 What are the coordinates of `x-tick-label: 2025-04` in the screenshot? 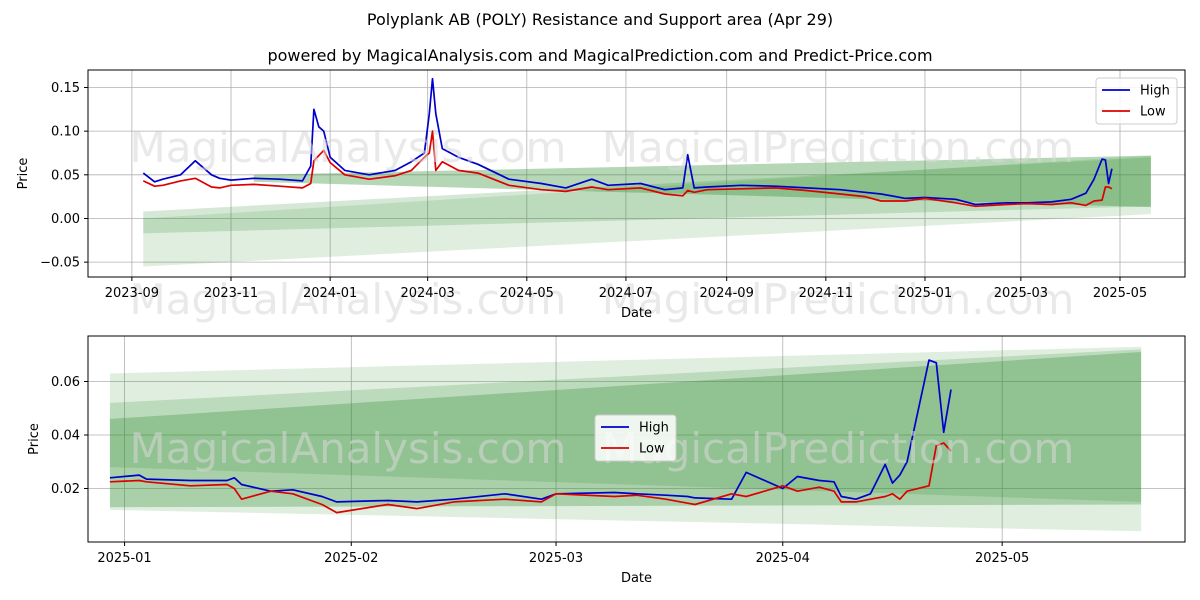 It's located at (783, 558).